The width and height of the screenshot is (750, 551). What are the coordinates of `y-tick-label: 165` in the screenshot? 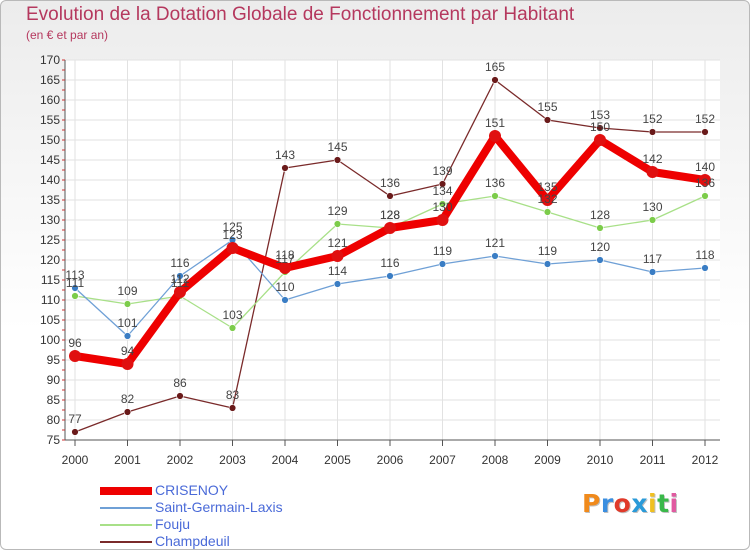 It's located at (50, 80).